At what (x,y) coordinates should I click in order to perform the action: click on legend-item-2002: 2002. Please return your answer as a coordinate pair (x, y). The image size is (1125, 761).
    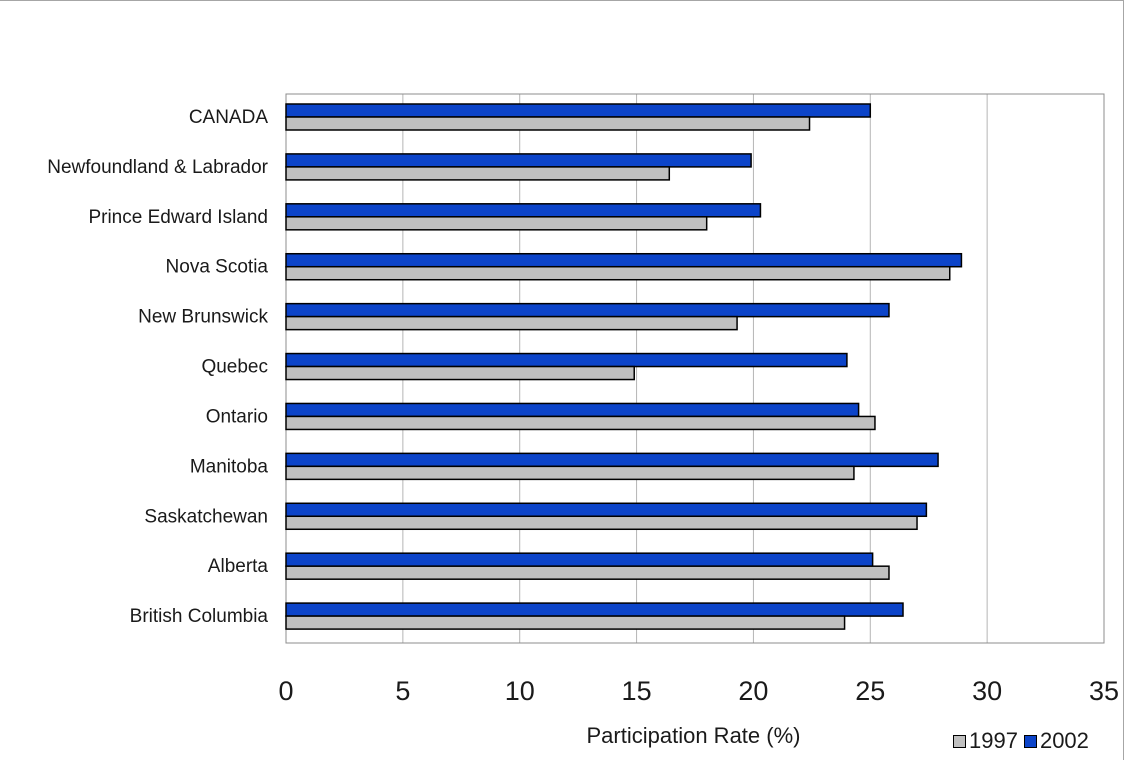
    Looking at the image, I should click on (1056, 741).